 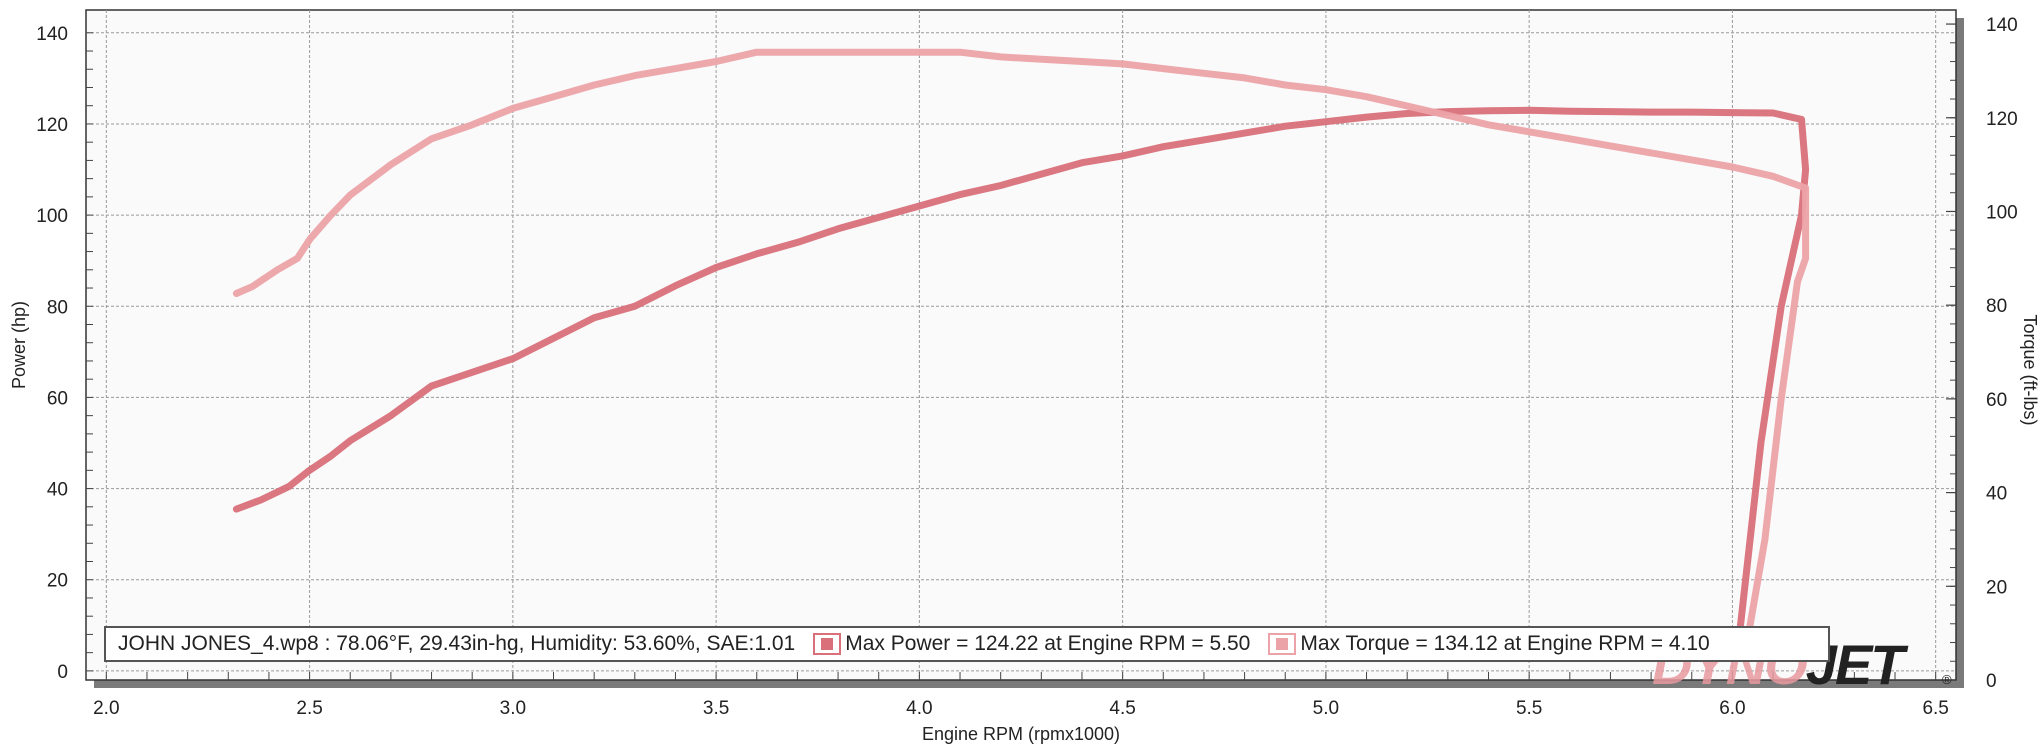 I want to click on y-right-tick-label: 120, so click(x=2002, y=119).